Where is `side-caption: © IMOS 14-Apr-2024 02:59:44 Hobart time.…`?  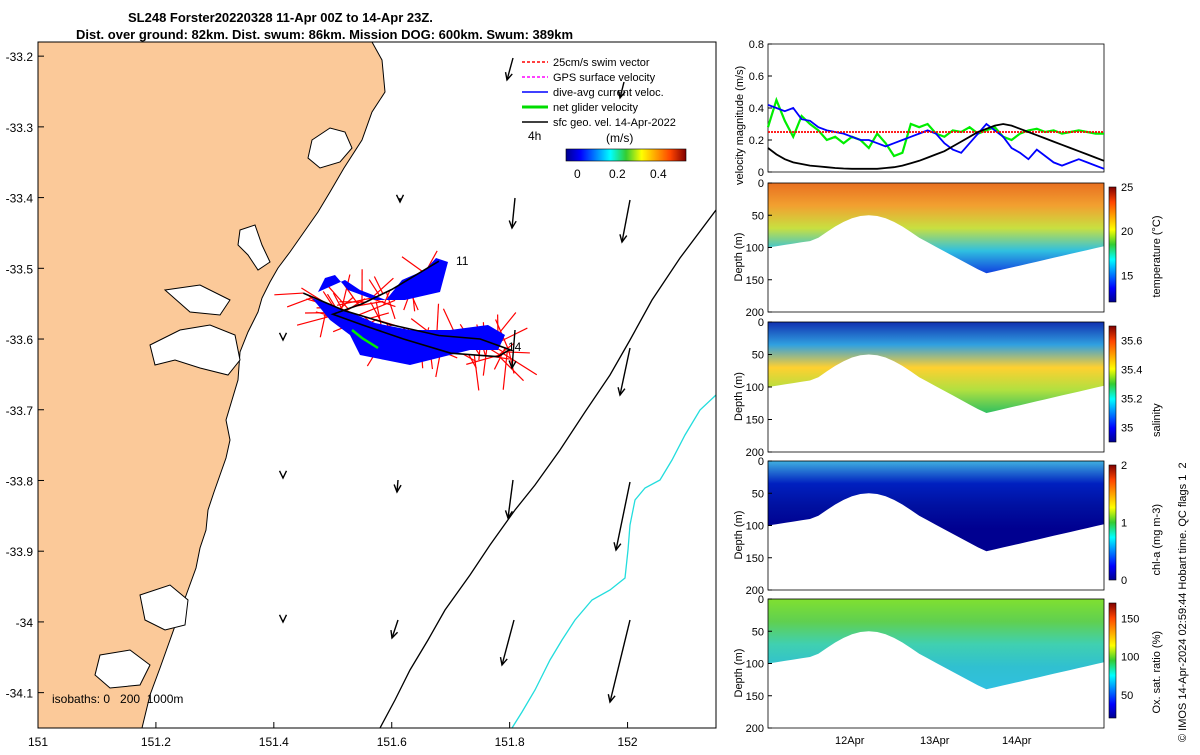
side-caption: © IMOS 14-Apr-2024 02:59:44 Hobart time.… is located at coordinates (1183, 602).